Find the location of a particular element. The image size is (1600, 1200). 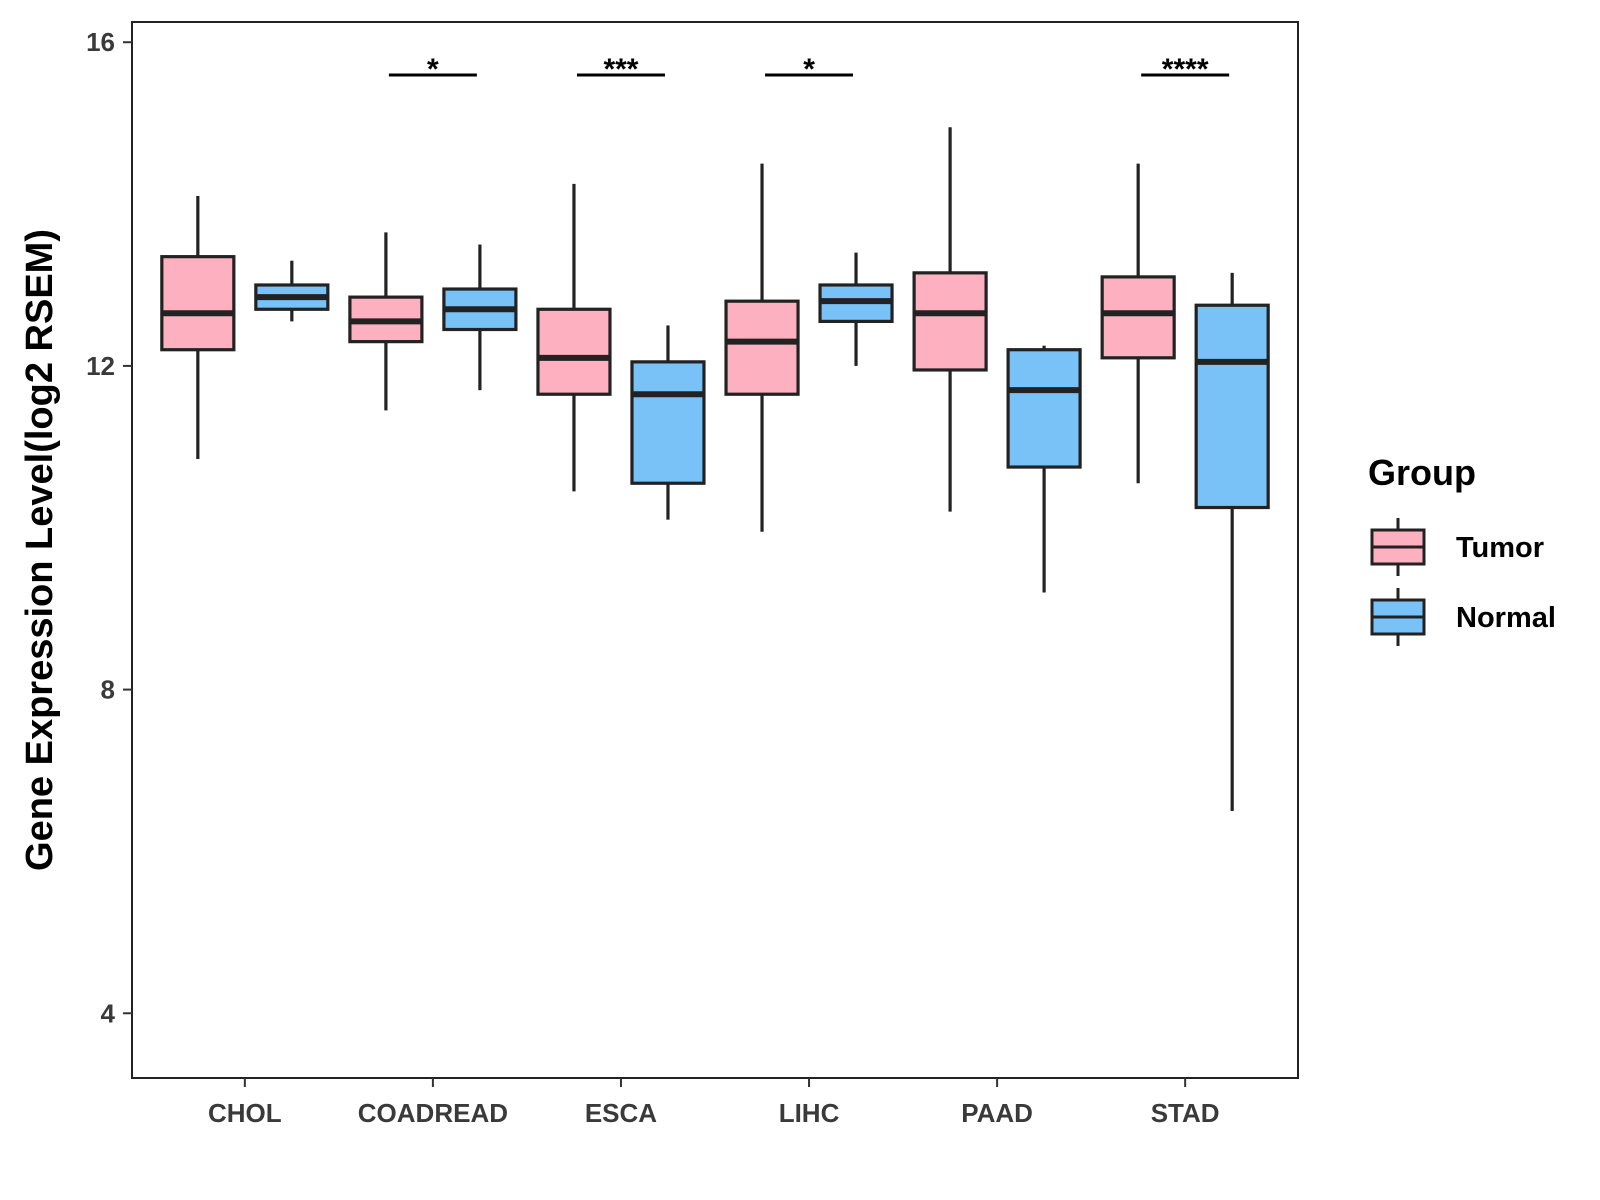

box-tumor-chol is located at coordinates (198, 327).